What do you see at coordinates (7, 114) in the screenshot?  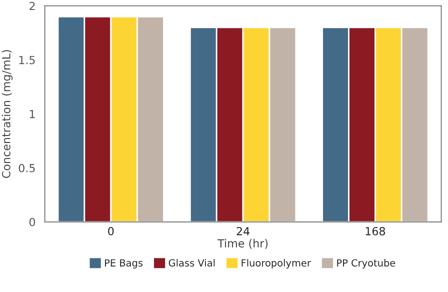 I see `y-axis-title: Concentration (mg/mL)` at bounding box center [7, 114].